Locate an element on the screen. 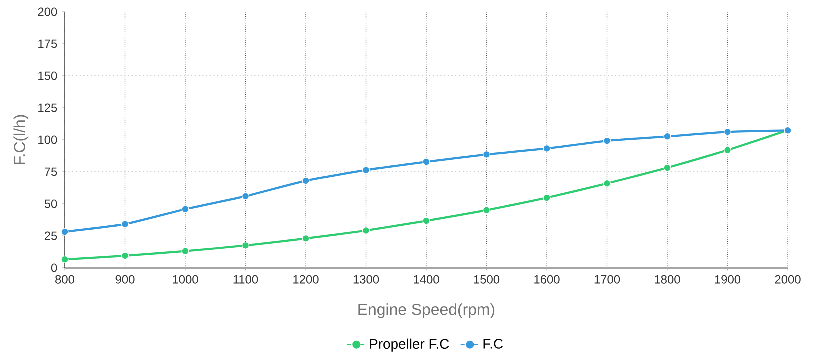  y-tick-label: 75 is located at coordinates (51, 172).